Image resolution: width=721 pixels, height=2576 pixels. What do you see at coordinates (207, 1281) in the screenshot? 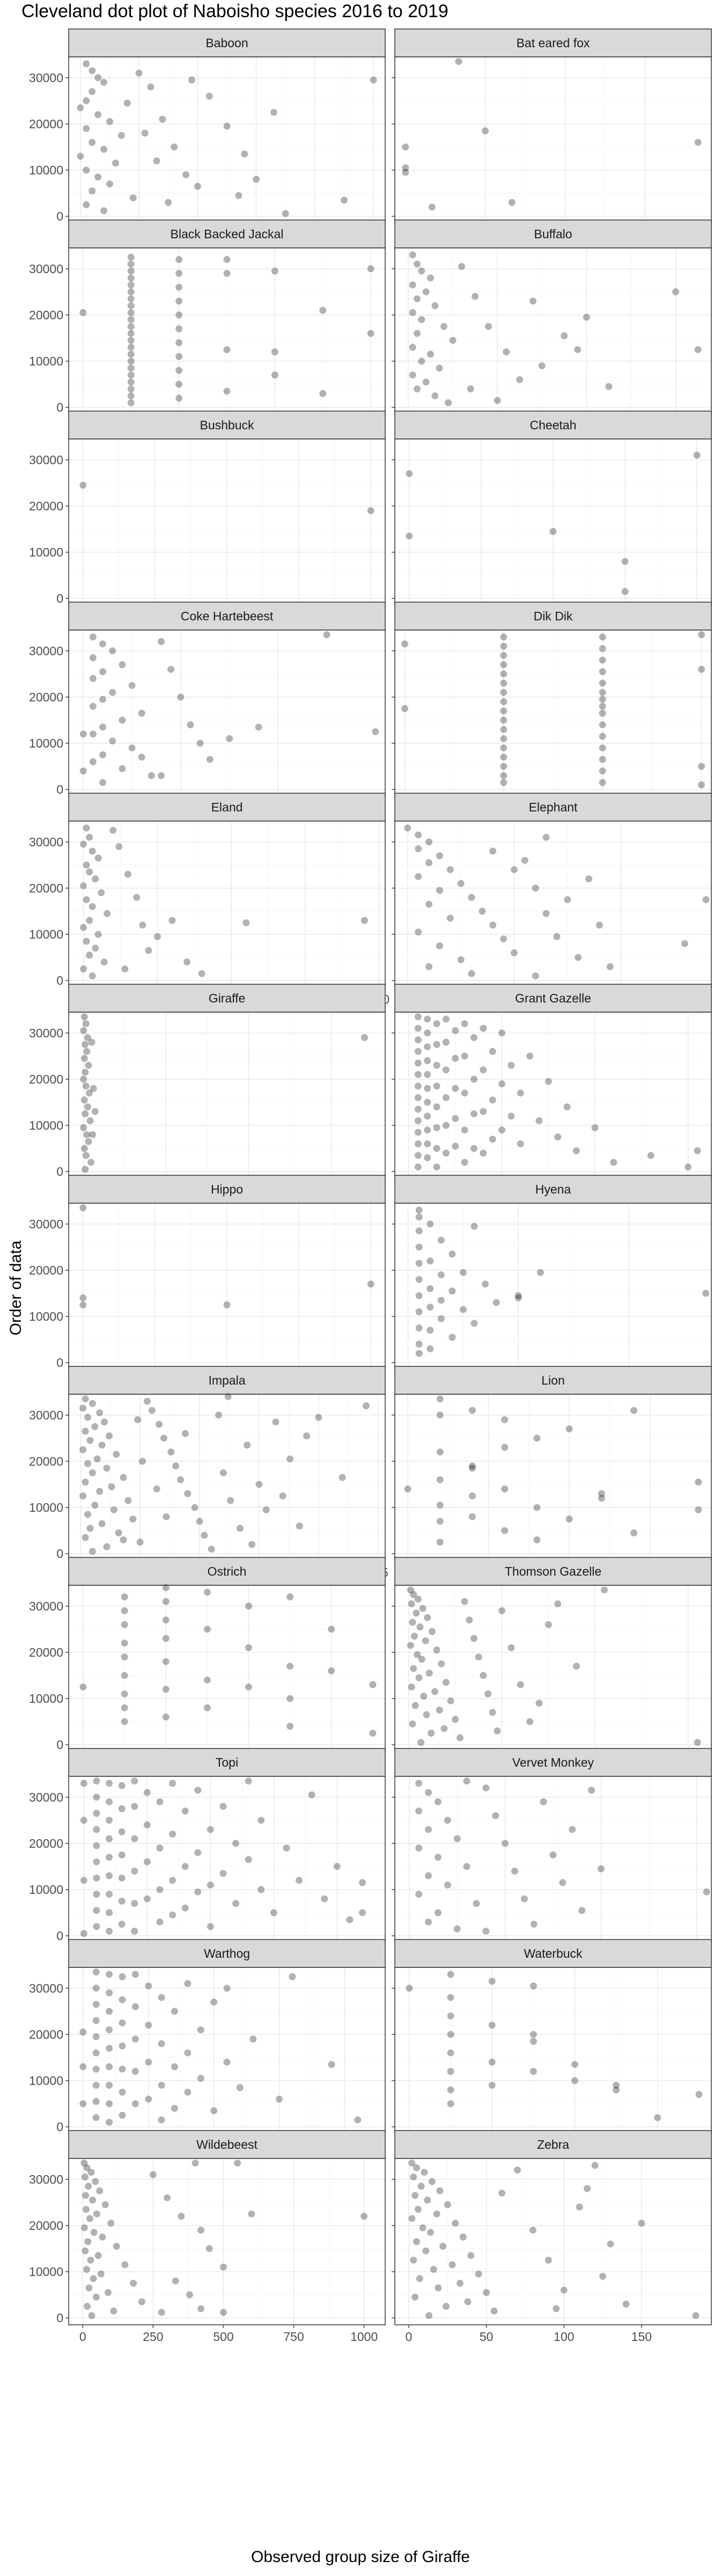
I see `facet-panel-hippo: Hippo01000020000300001.01.52.02.53.0` at bounding box center [207, 1281].